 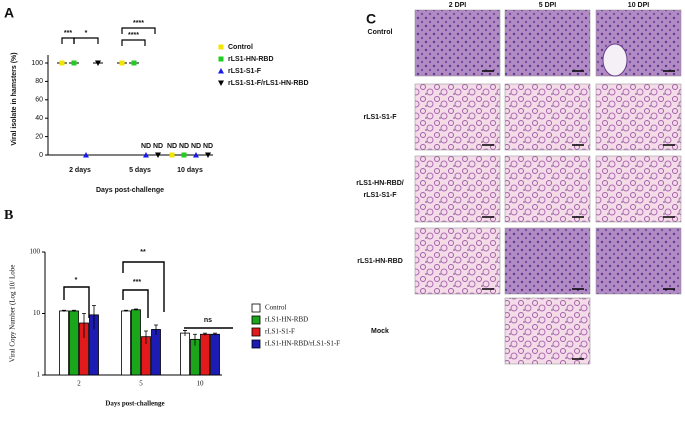 I want to click on column-header: 5 DPI, so click(x=548, y=5).